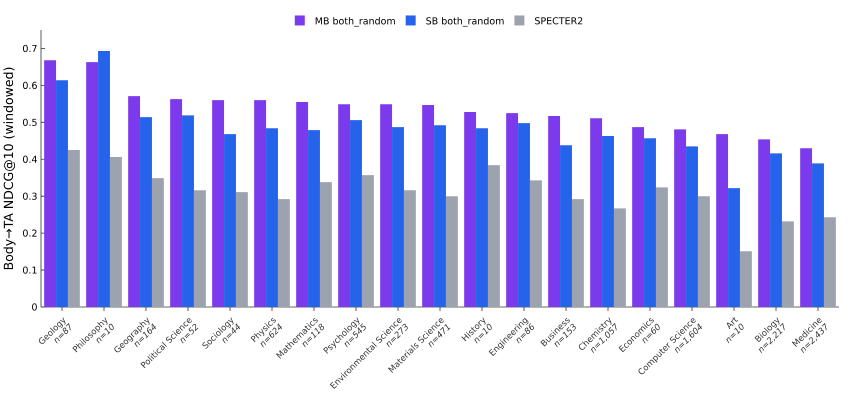  I want to click on y-tick-label: 0.2, so click(29, 233).